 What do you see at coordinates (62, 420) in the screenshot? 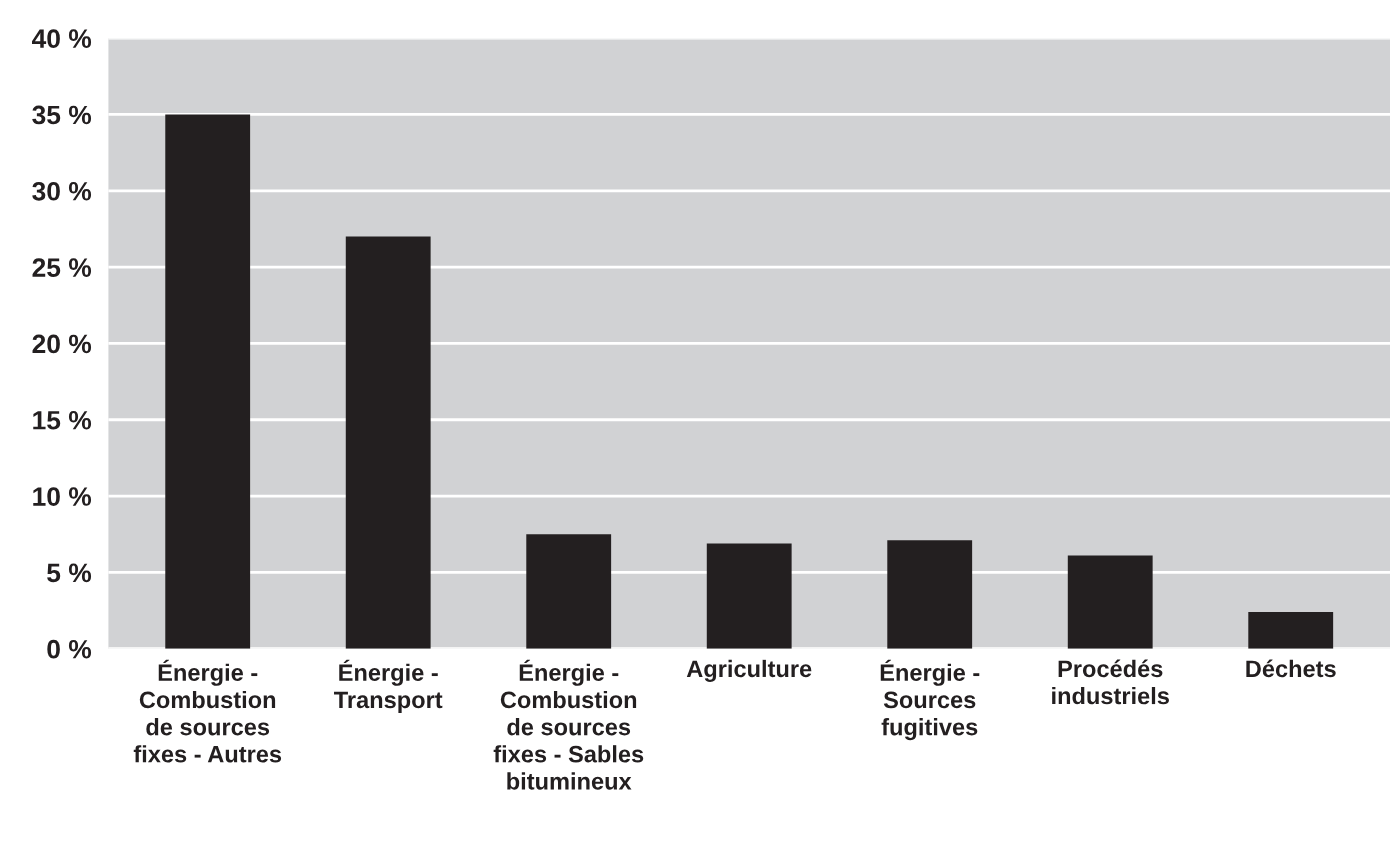
I see `y-tick-label: 15 %` at bounding box center [62, 420].